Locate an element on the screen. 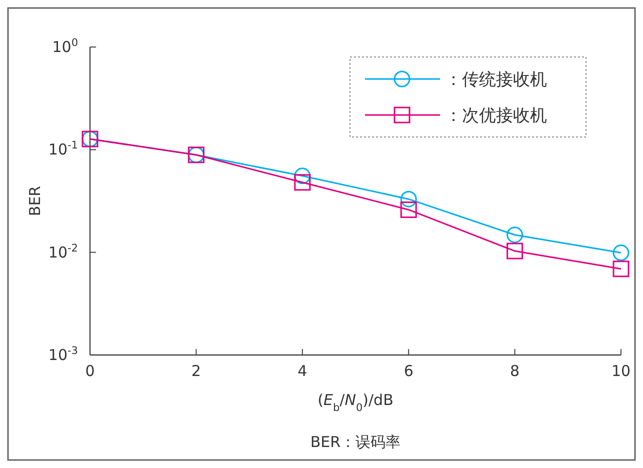 The image size is (643, 468). y-tick-label: 10$^{0}$ is located at coordinates (65, 46).